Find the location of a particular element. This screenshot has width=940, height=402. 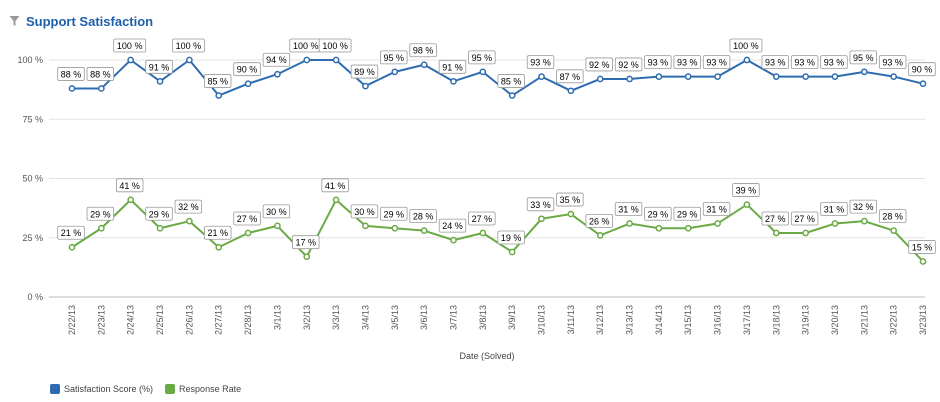

data-label: 19 % is located at coordinates (511, 238).